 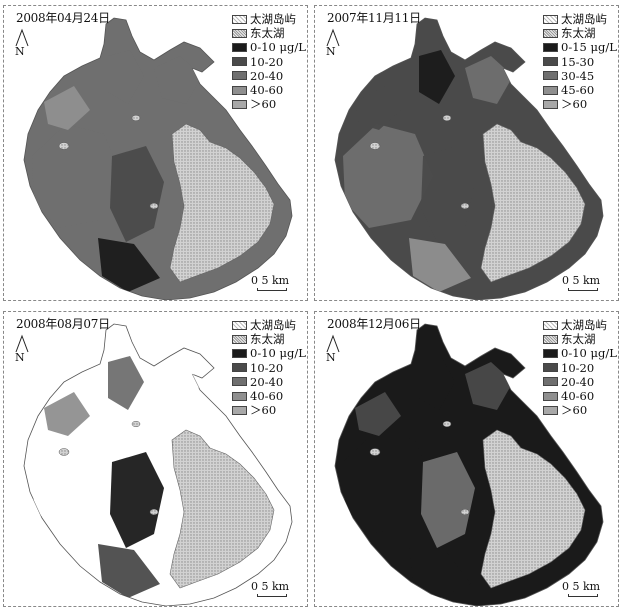 I want to click on panel-date: 2008年08月07日, so click(x=63, y=324).